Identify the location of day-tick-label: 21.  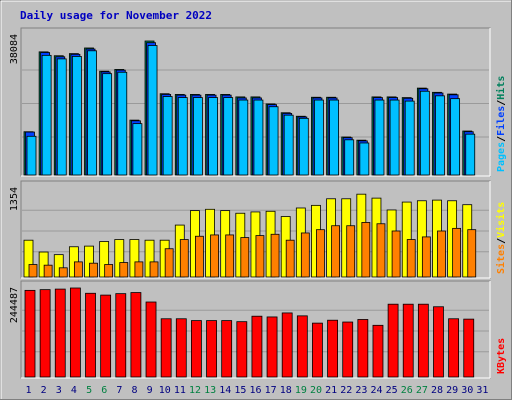
(331, 390).